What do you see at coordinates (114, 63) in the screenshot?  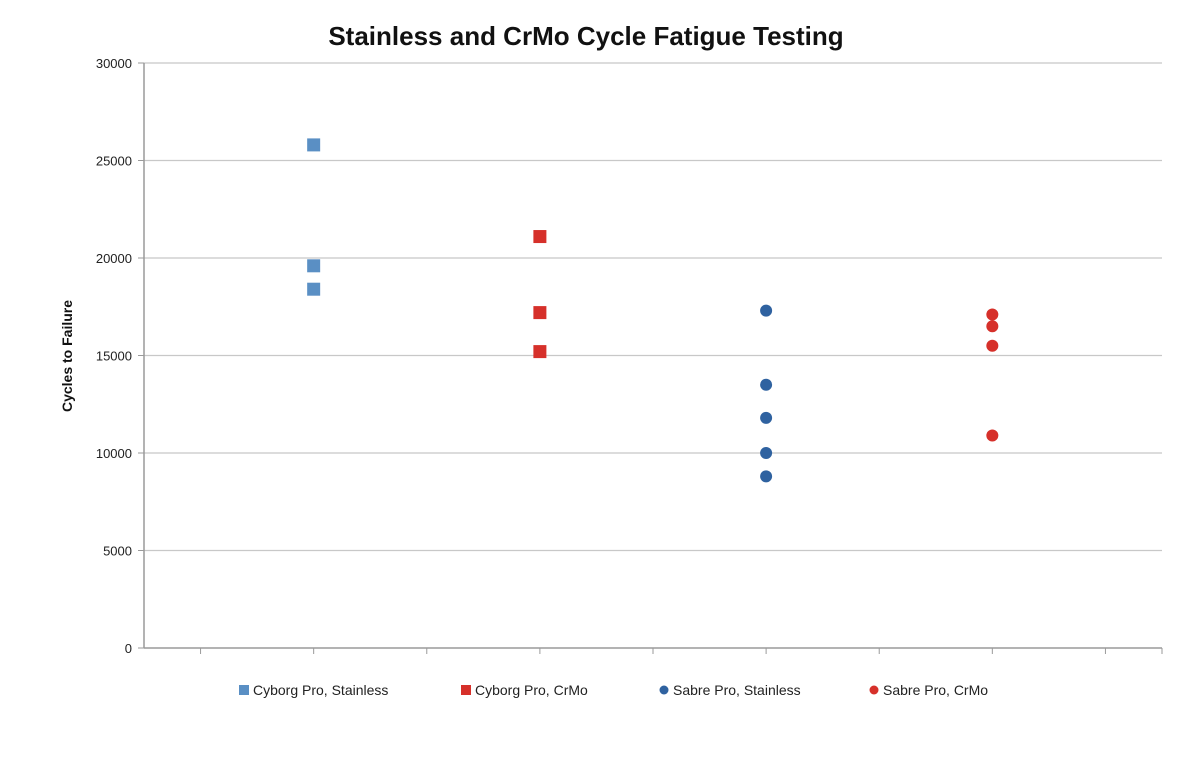 I see `y-tick-label: 30000` at bounding box center [114, 63].